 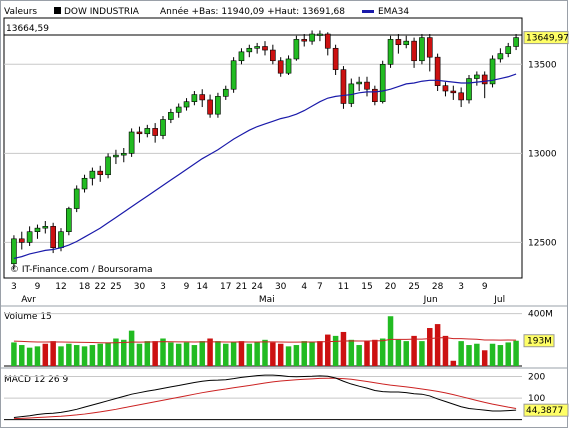 What do you see at coordinates (203, 287) in the screenshot?
I see `x-day-label: 14` at bounding box center [203, 287].